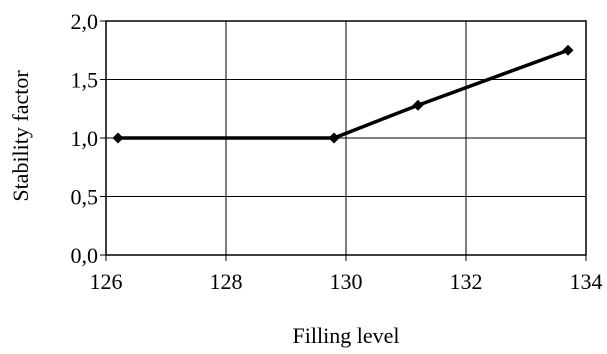 The image size is (607, 354). I want to click on y-tick-label-1: 0,5, so click(85, 197).